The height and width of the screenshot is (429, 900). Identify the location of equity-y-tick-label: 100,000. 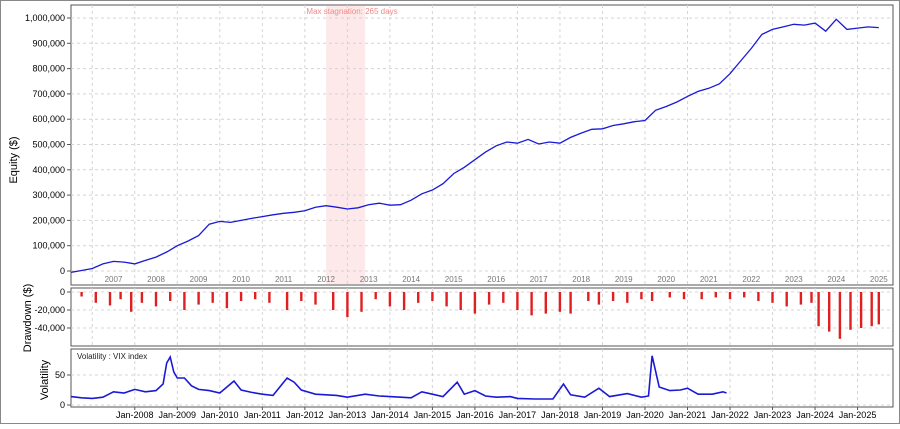
(48, 246).